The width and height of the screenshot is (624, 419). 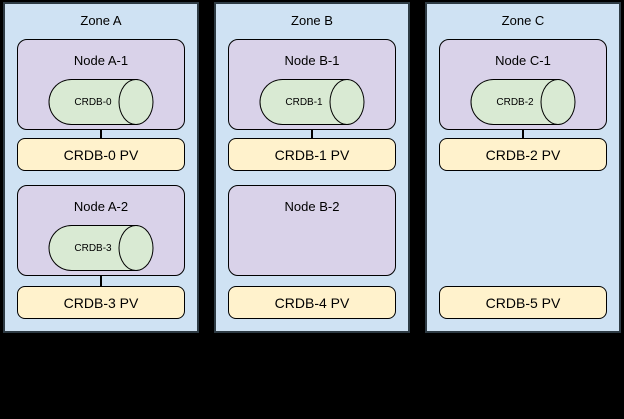 I want to click on node-box: Node B-2, so click(x=312, y=230).